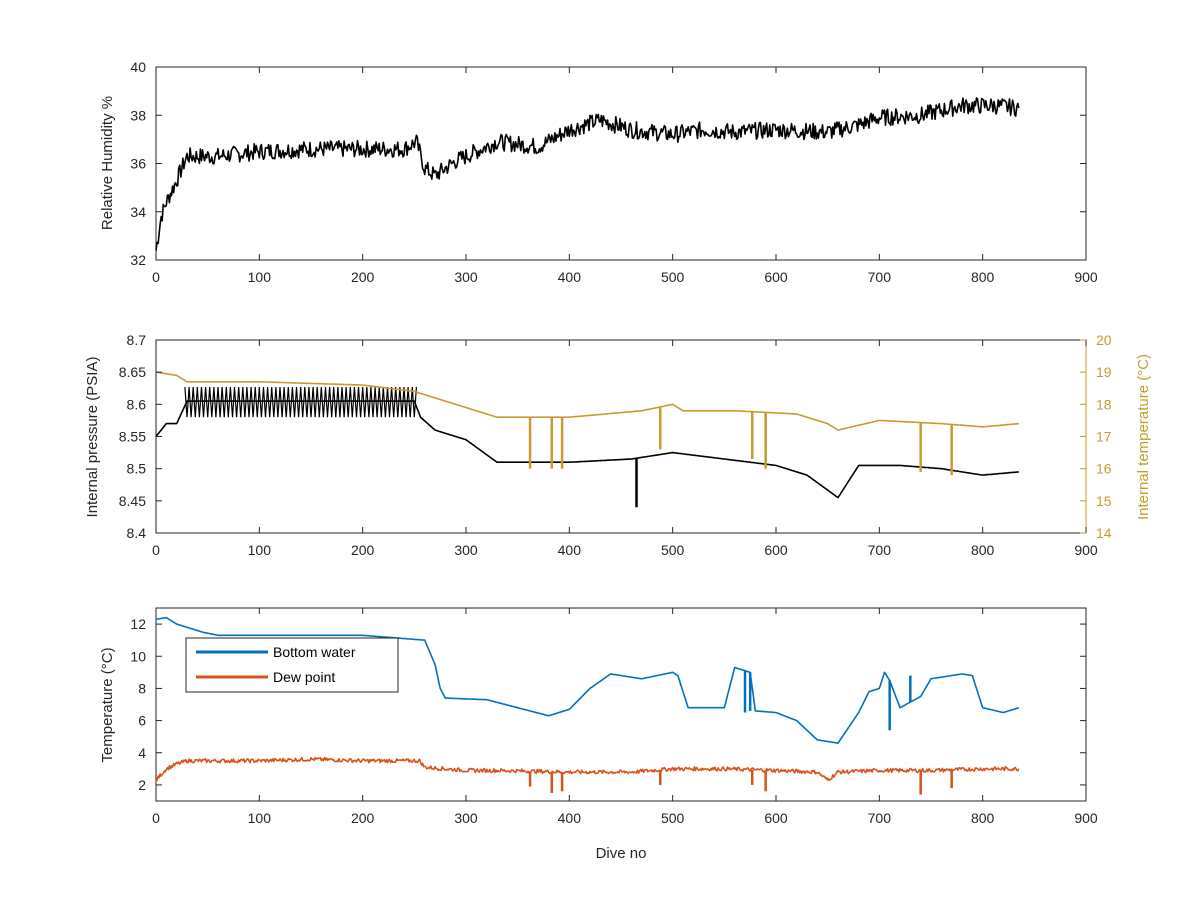  Describe the element at coordinates (1104, 501) in the screenshot. I see `y-right-tick-label: 15` at that location.